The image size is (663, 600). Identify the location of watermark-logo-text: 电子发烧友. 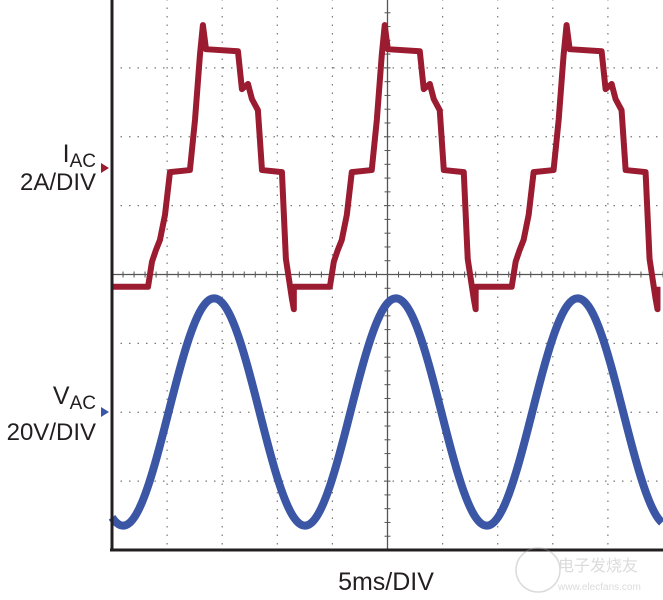
(598, 565).